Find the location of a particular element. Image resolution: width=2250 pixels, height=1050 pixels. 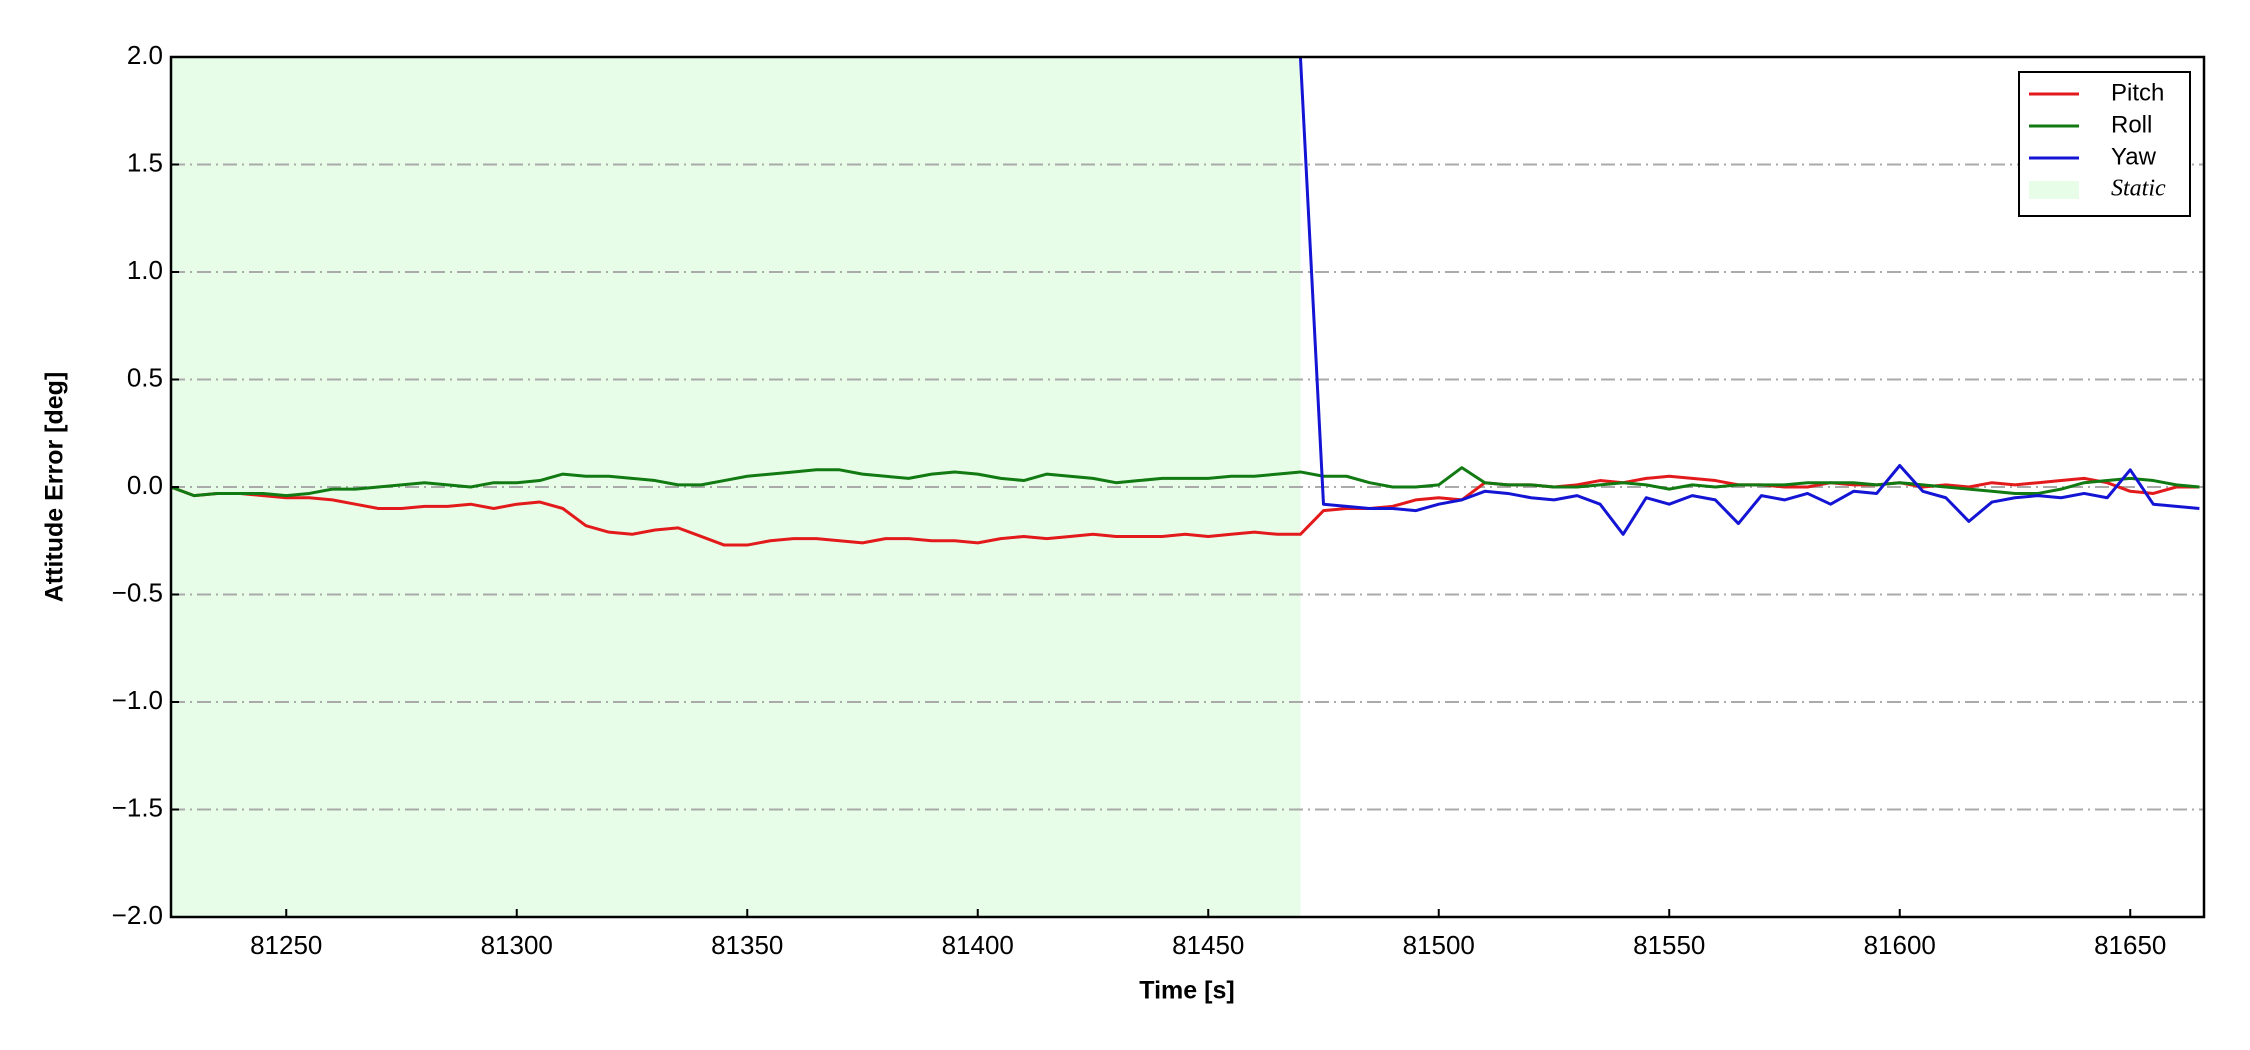

x-axis-label: Time [s] is located at coordinates (1186, 991).